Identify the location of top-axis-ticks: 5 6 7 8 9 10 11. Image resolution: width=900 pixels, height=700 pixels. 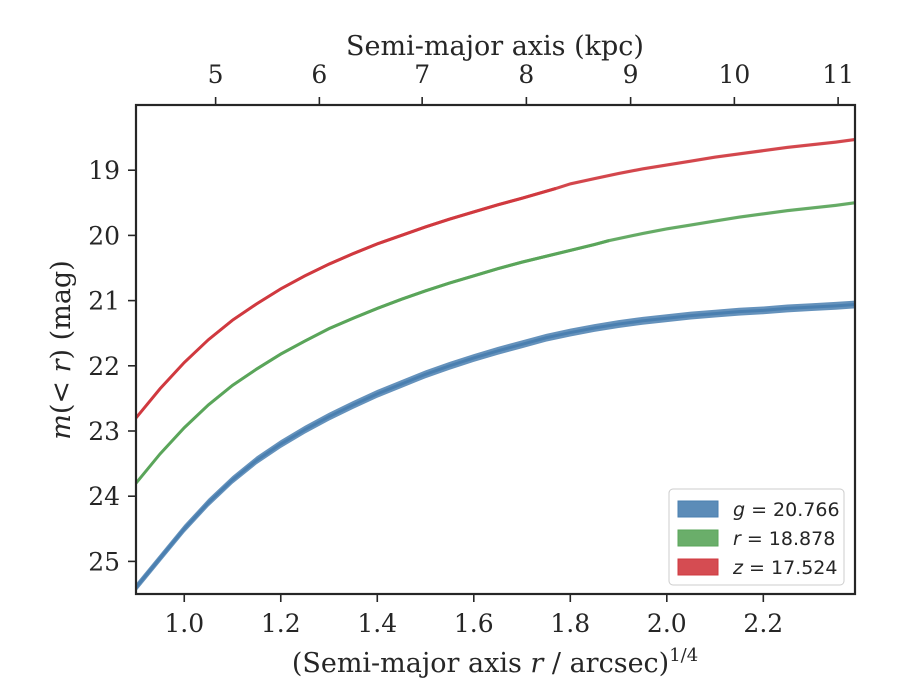
(531, 82).